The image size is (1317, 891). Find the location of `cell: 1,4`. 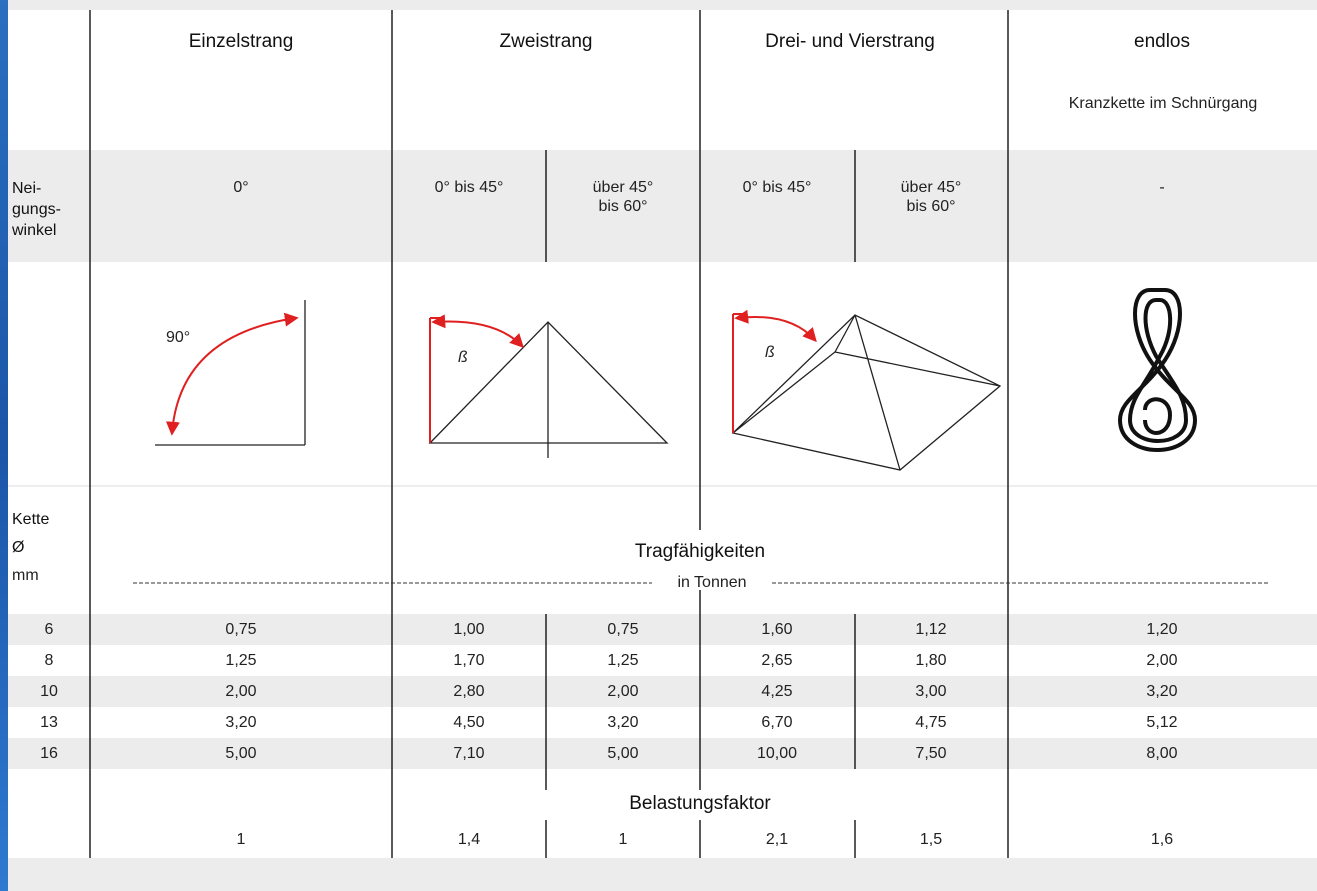

cell: 1,4 is located at coordinates (469, 839).